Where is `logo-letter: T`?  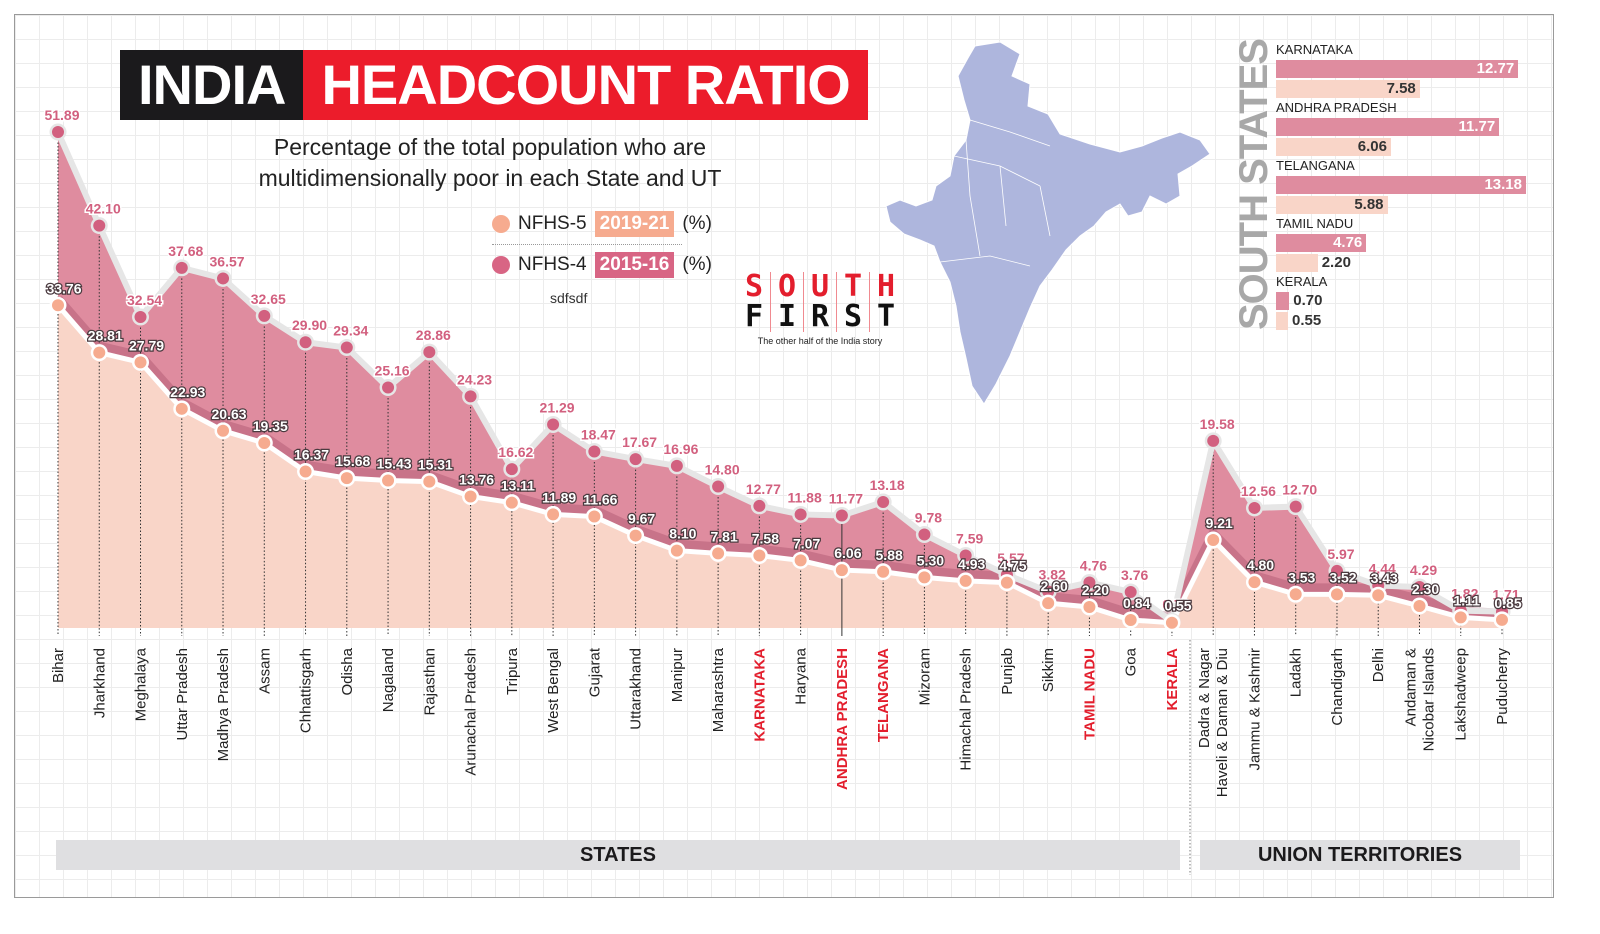
logo-letter: T is located at coordinates (885, 317).